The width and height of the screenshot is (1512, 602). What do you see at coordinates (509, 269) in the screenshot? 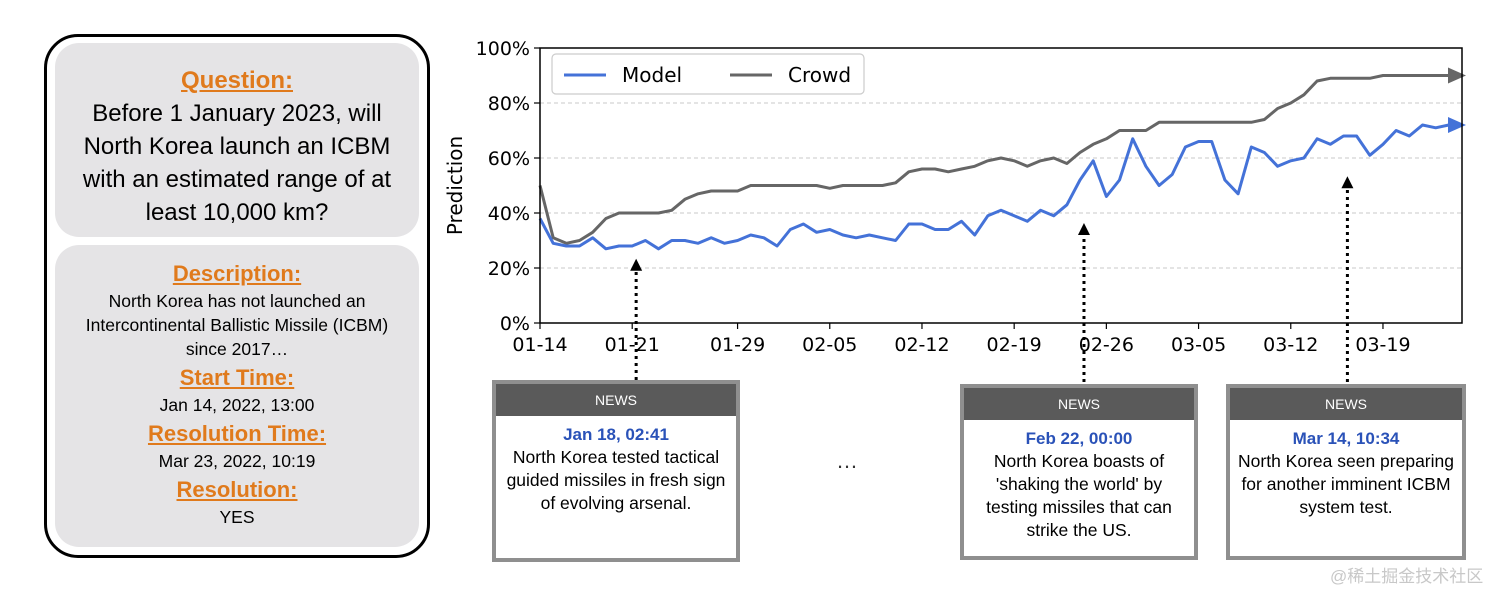
I see `y-tick-label: 20%` at bounding box center [509, 269].